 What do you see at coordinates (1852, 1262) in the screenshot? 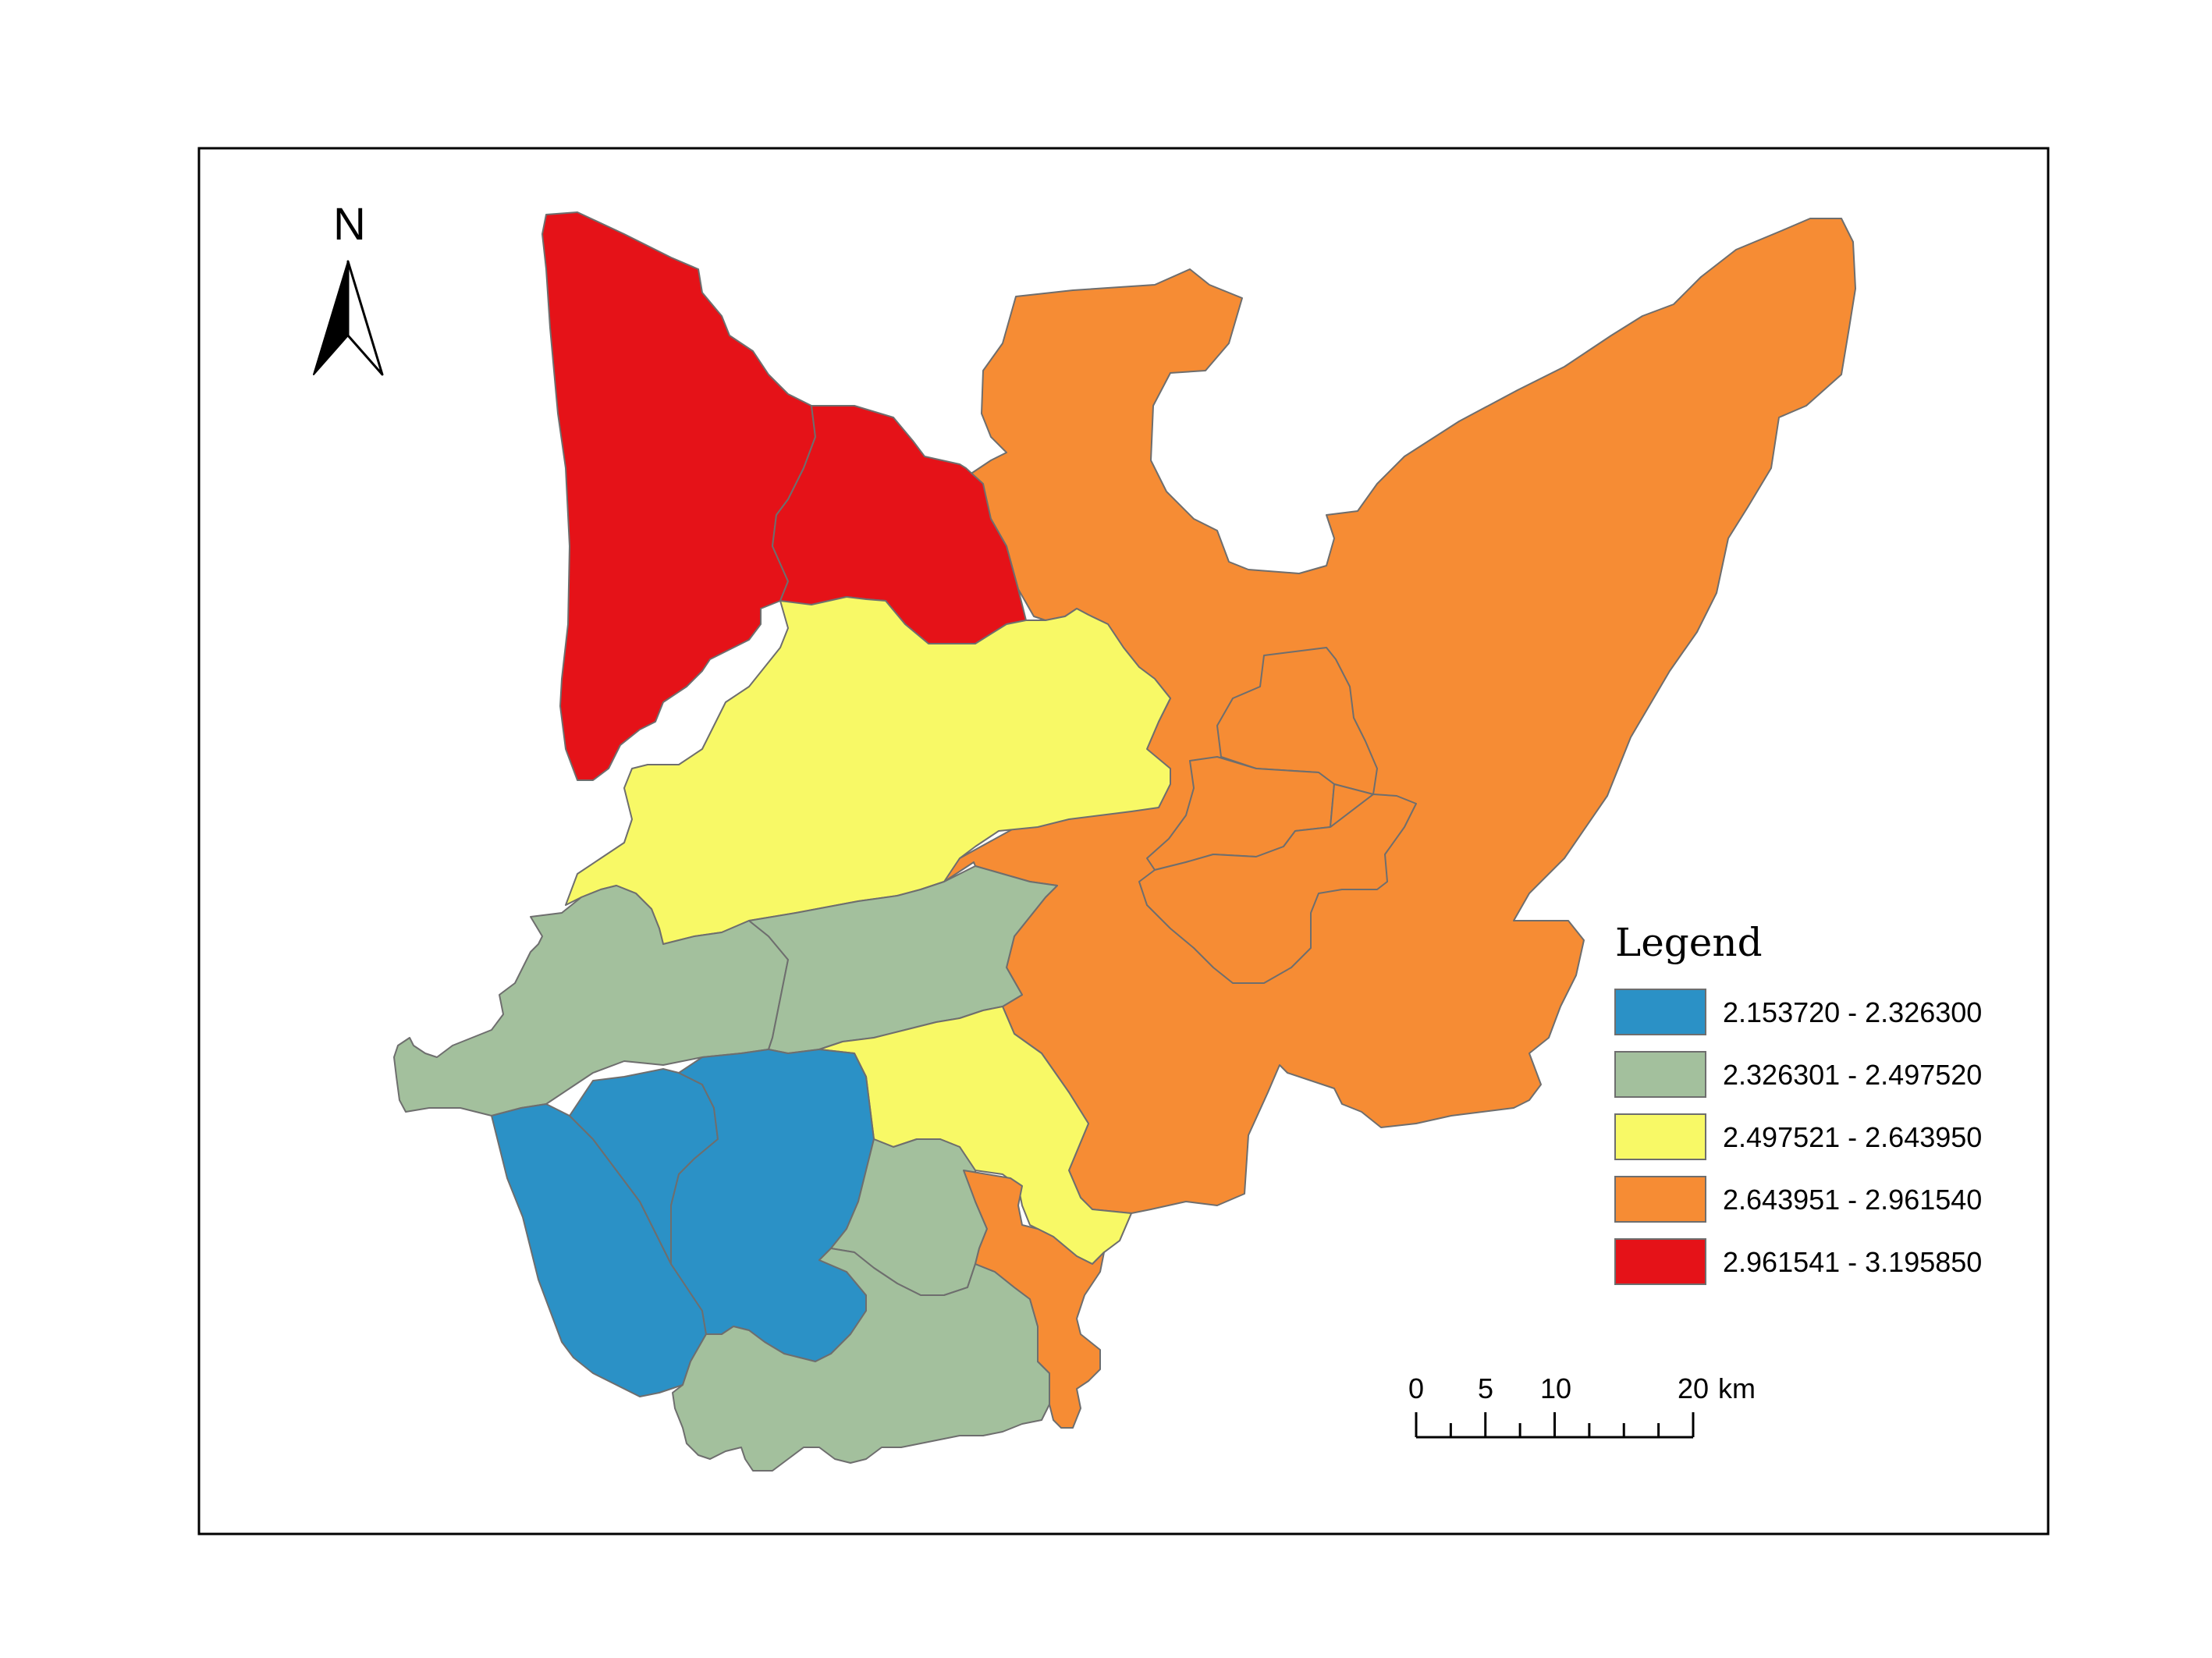
I see `legend-label-4: 2.961541 - 3.195850` at bounding box center [1852, 1262].